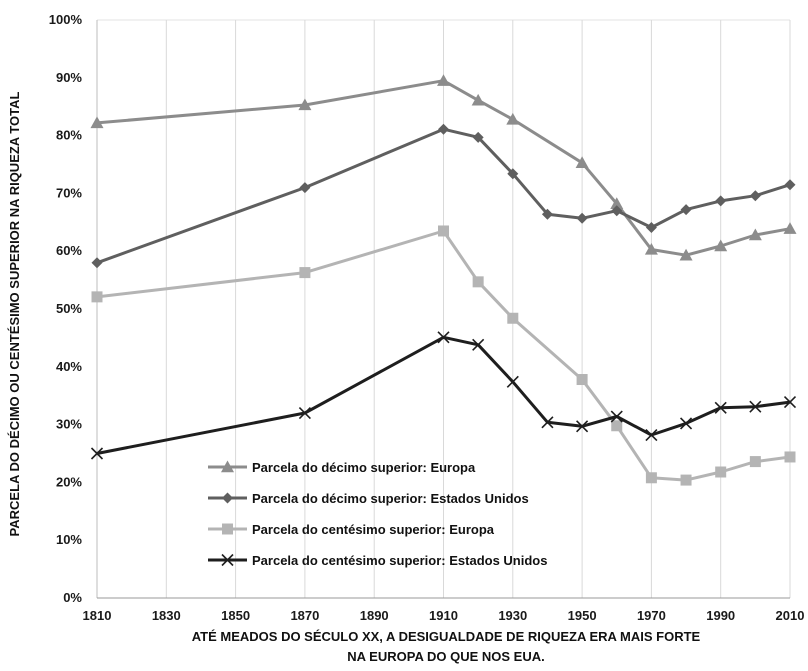  Describe the element at coordinates (374, 615) in the screenshot. I see `x-tick-label: 1890` at that location.